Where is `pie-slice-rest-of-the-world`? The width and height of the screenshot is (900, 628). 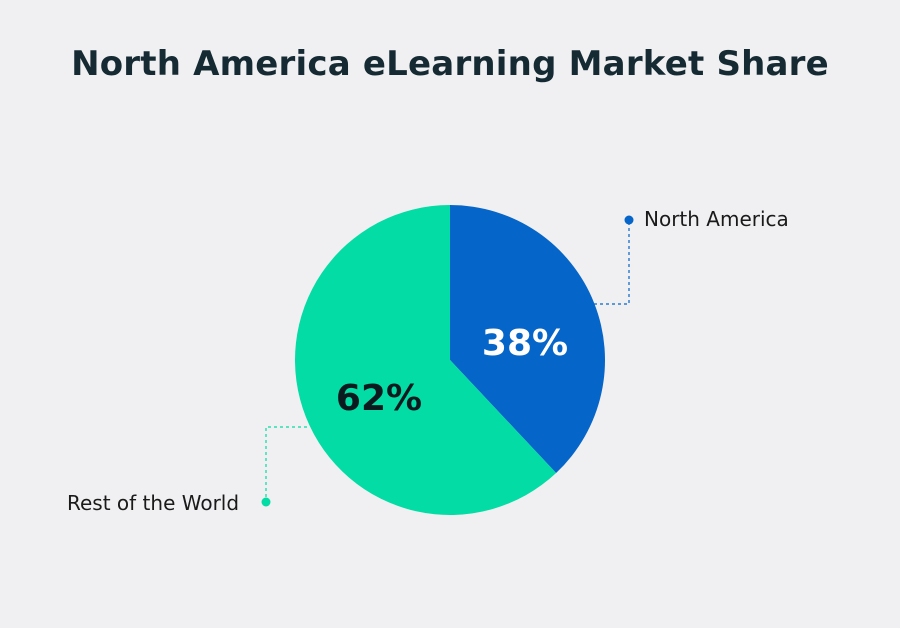
pie-slice-rest-of-the-world is located at coordinates (425, 359).